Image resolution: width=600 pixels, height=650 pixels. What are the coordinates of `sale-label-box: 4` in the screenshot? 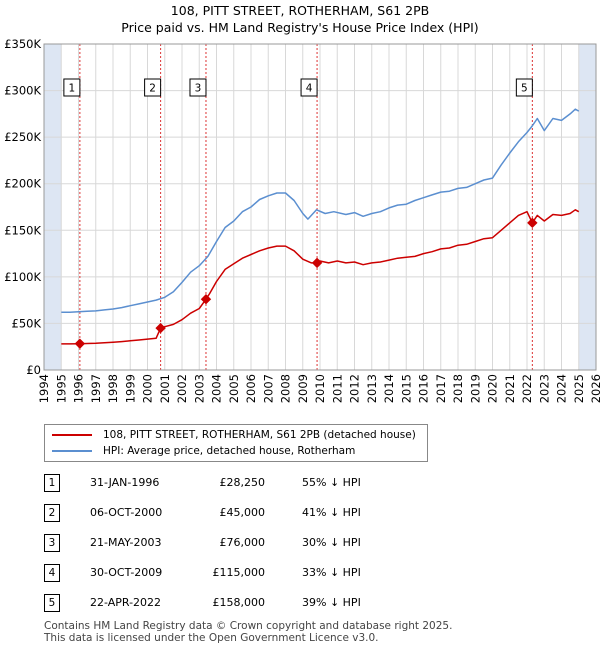 It's located at (309, 87).